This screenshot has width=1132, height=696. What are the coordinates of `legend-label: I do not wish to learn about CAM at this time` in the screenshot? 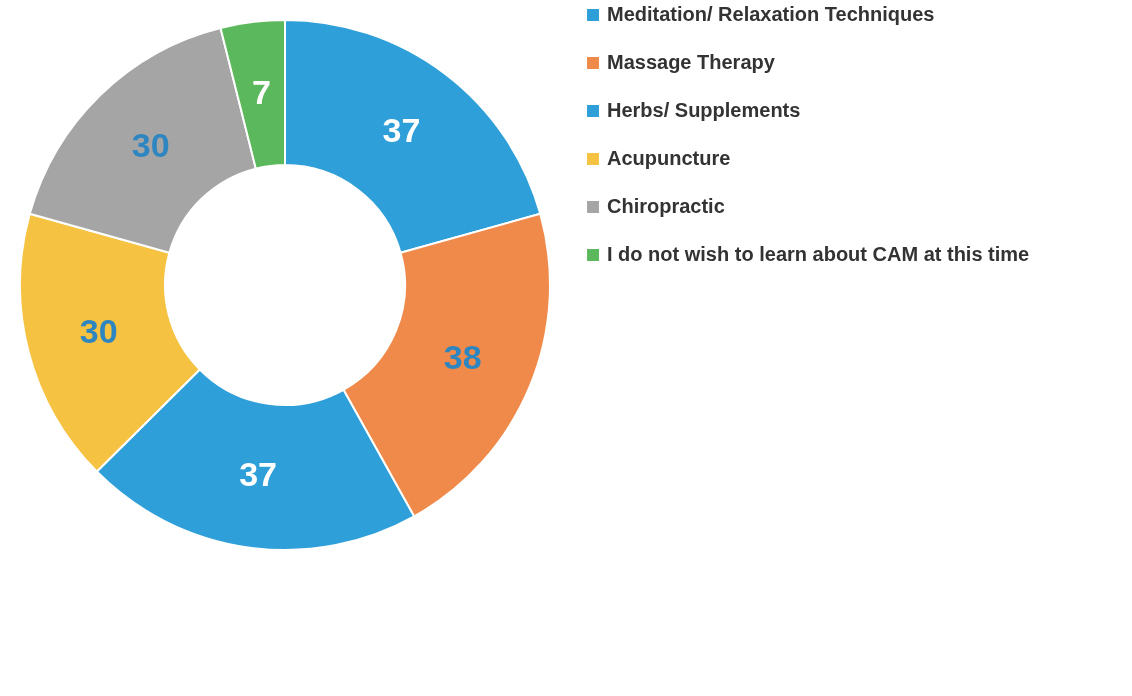 It's located at (818, 254).